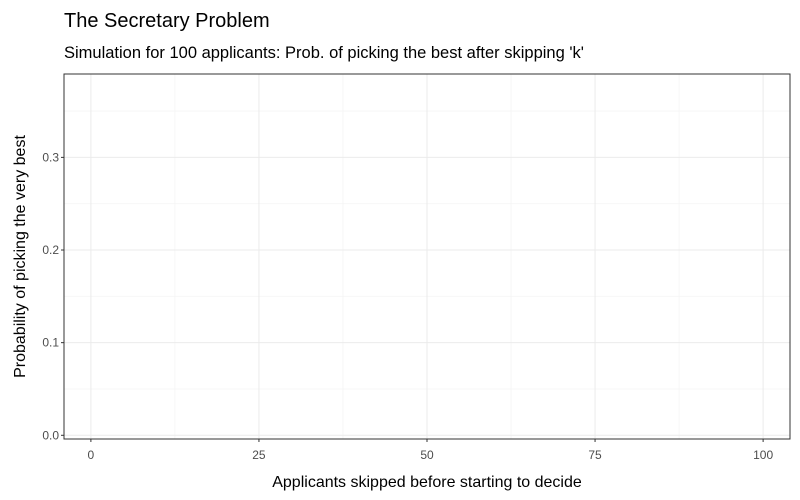  Describe the element at coordinates (91, 455) in the screenshot. I see `x-tick-label: 0` at that location.